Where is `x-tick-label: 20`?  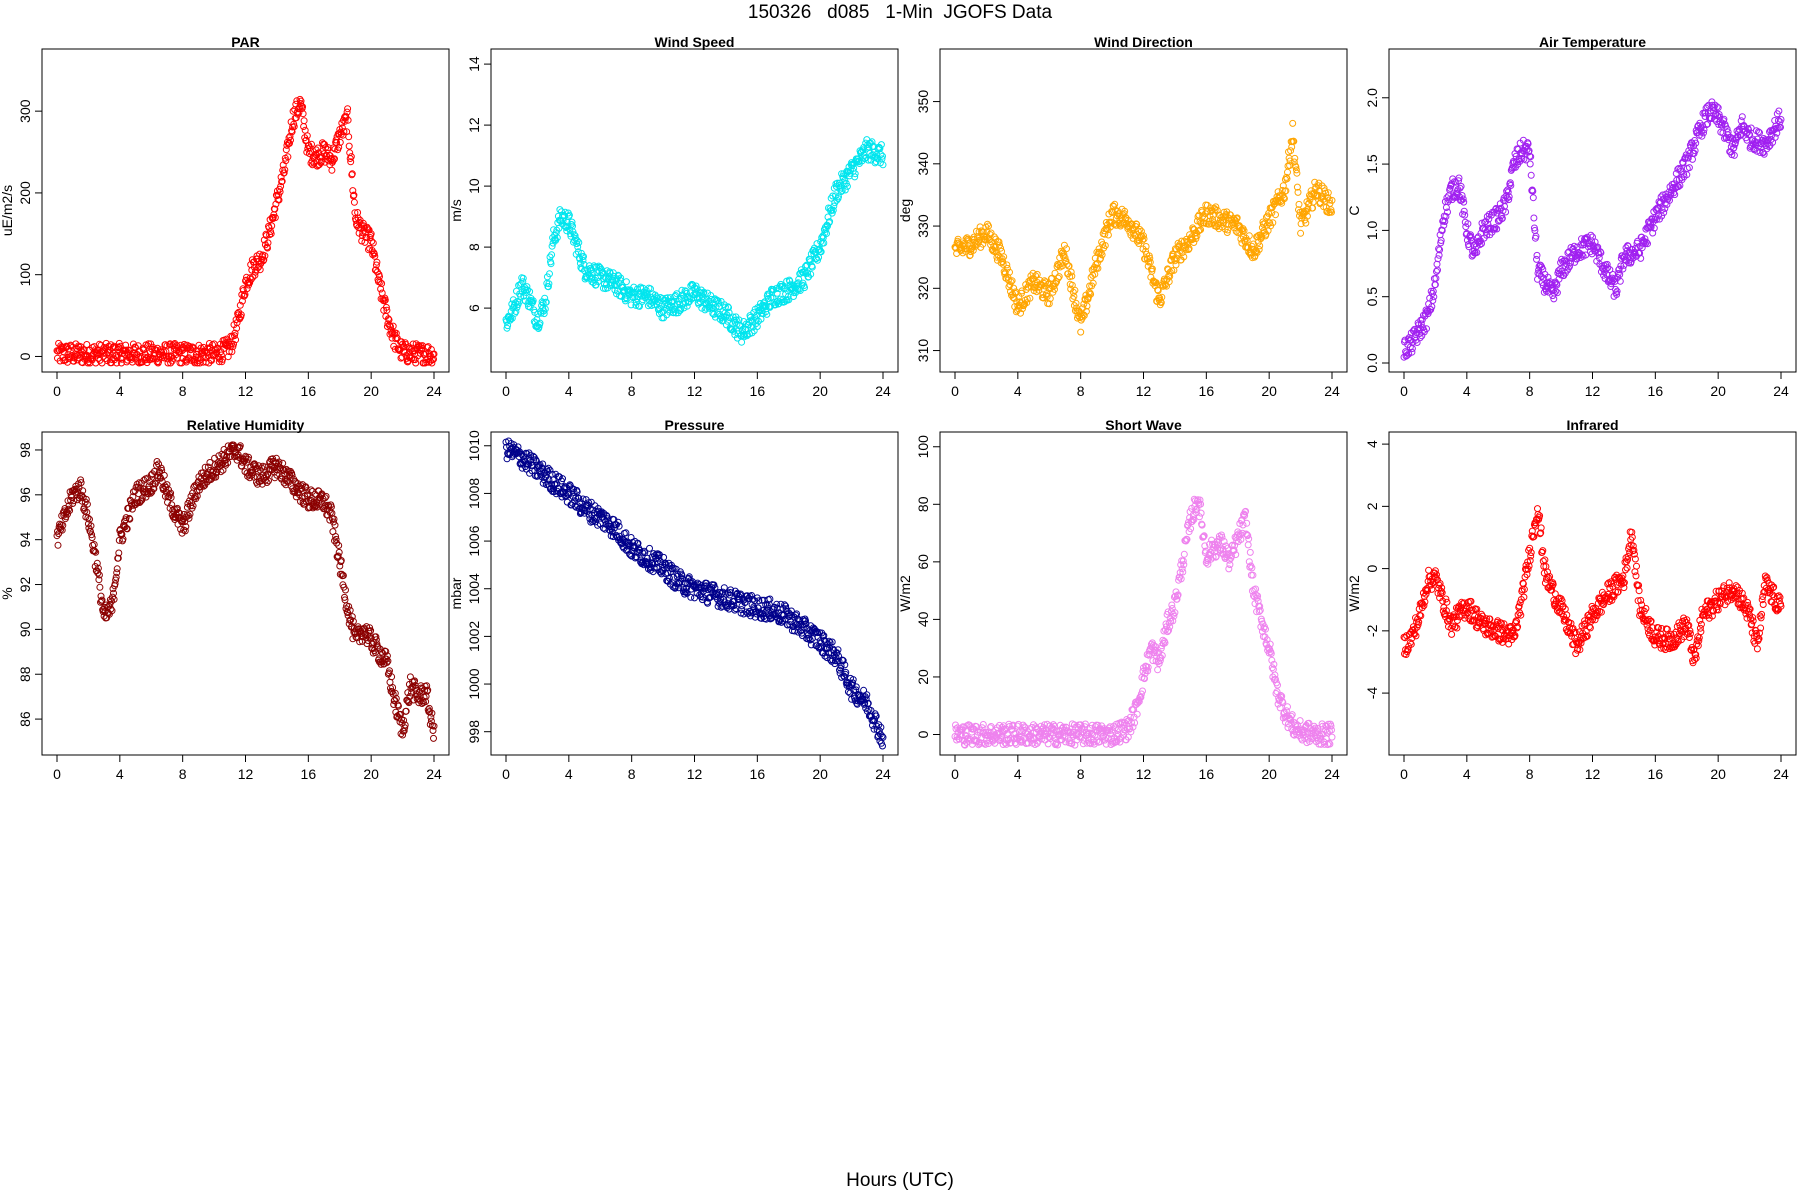
x-tick-label: 20 is located at coordinates (1718, 391).